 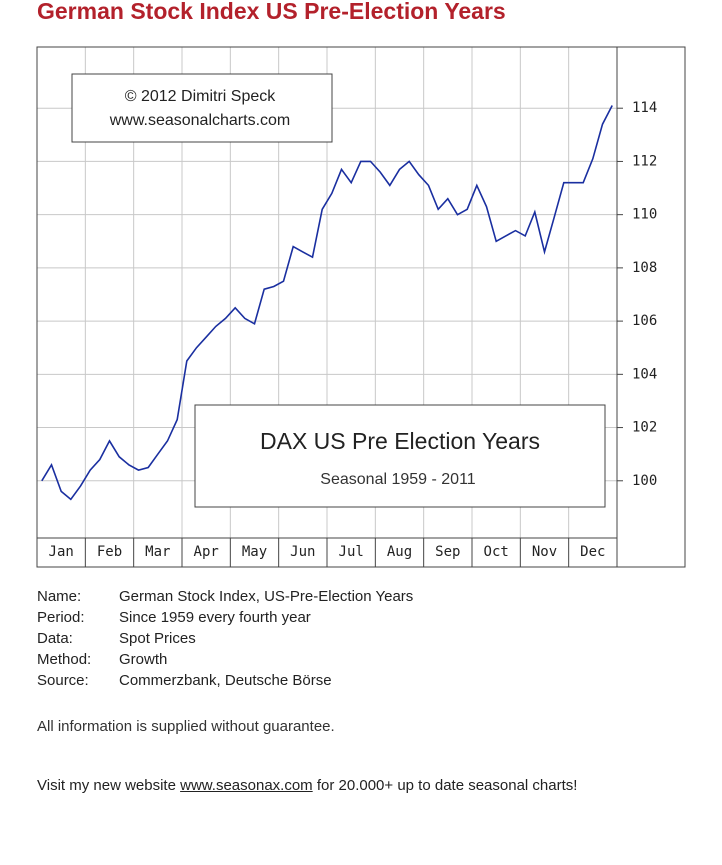 I want to click on website-link: www.seasonax.com, so click(x=246, y=785).